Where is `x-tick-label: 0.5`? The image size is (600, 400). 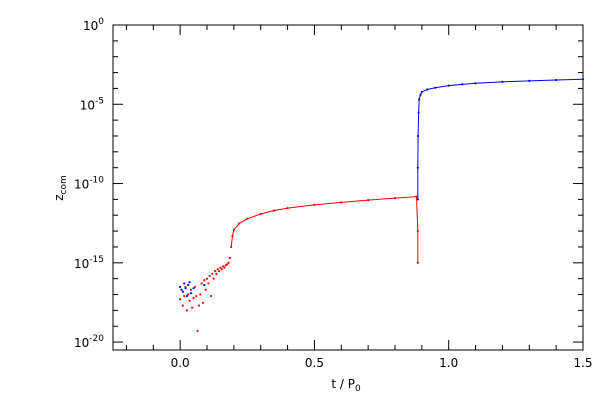 x-tick-label: 0.5 is located at coordinates (314, 363).